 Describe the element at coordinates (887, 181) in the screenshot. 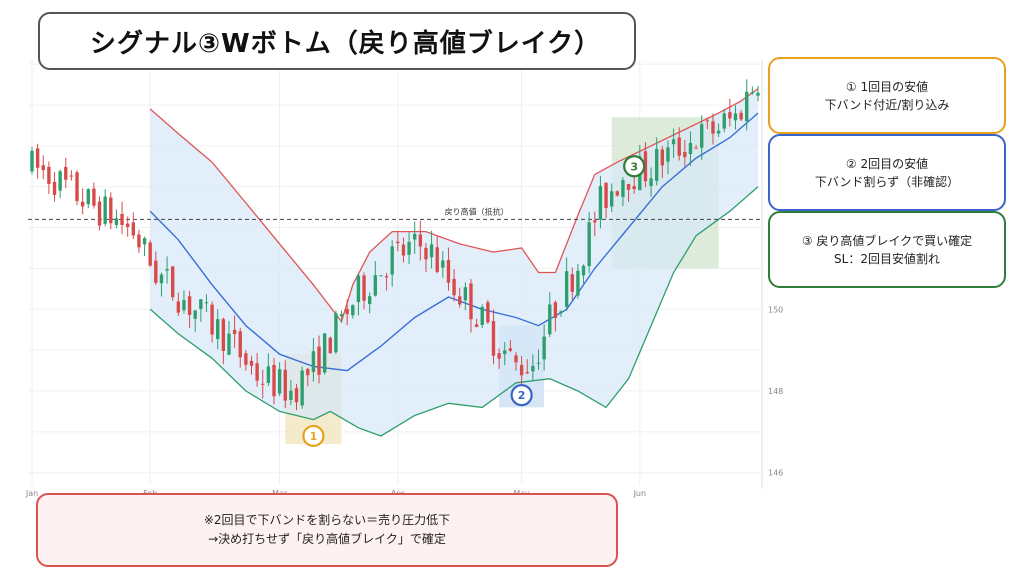

I see `note-second-low-detail: 下バンド割らず（非確認）` at that location.